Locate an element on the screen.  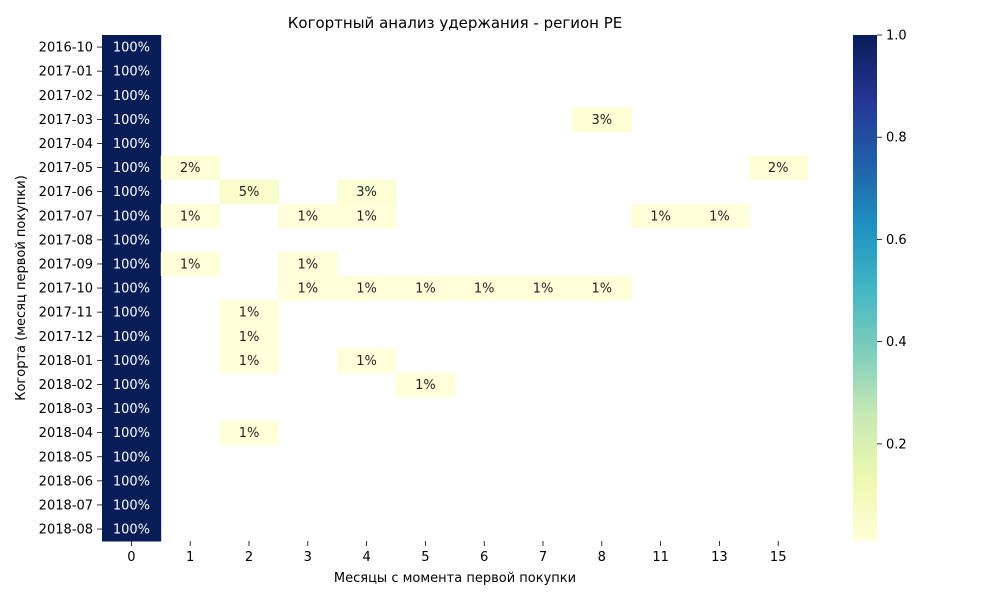
x-tick-label: 6 is located at coordinates (484, 557).